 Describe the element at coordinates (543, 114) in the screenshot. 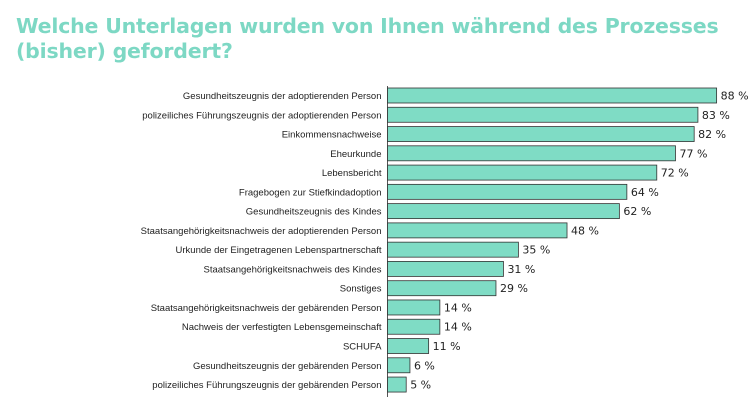

I see `bar-polizeiliches-fuehrungszeugnis-der-adoptierenden-person` at that location.